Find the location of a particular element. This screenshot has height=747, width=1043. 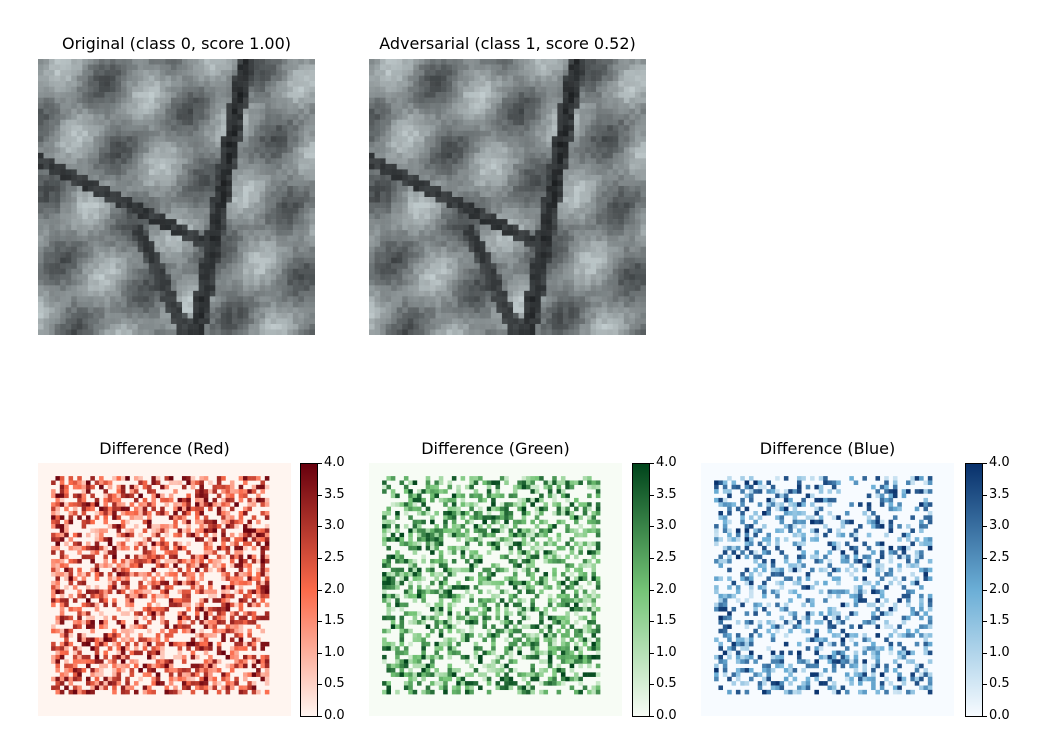

adversarial-image is located at coordinates (507, 197).